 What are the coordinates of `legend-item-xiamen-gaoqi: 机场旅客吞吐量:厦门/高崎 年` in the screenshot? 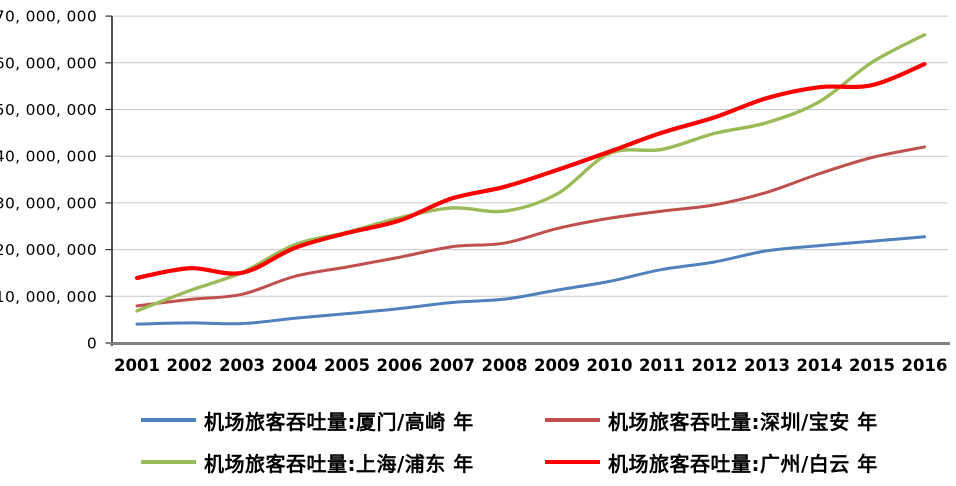 It's located at (307, 420).